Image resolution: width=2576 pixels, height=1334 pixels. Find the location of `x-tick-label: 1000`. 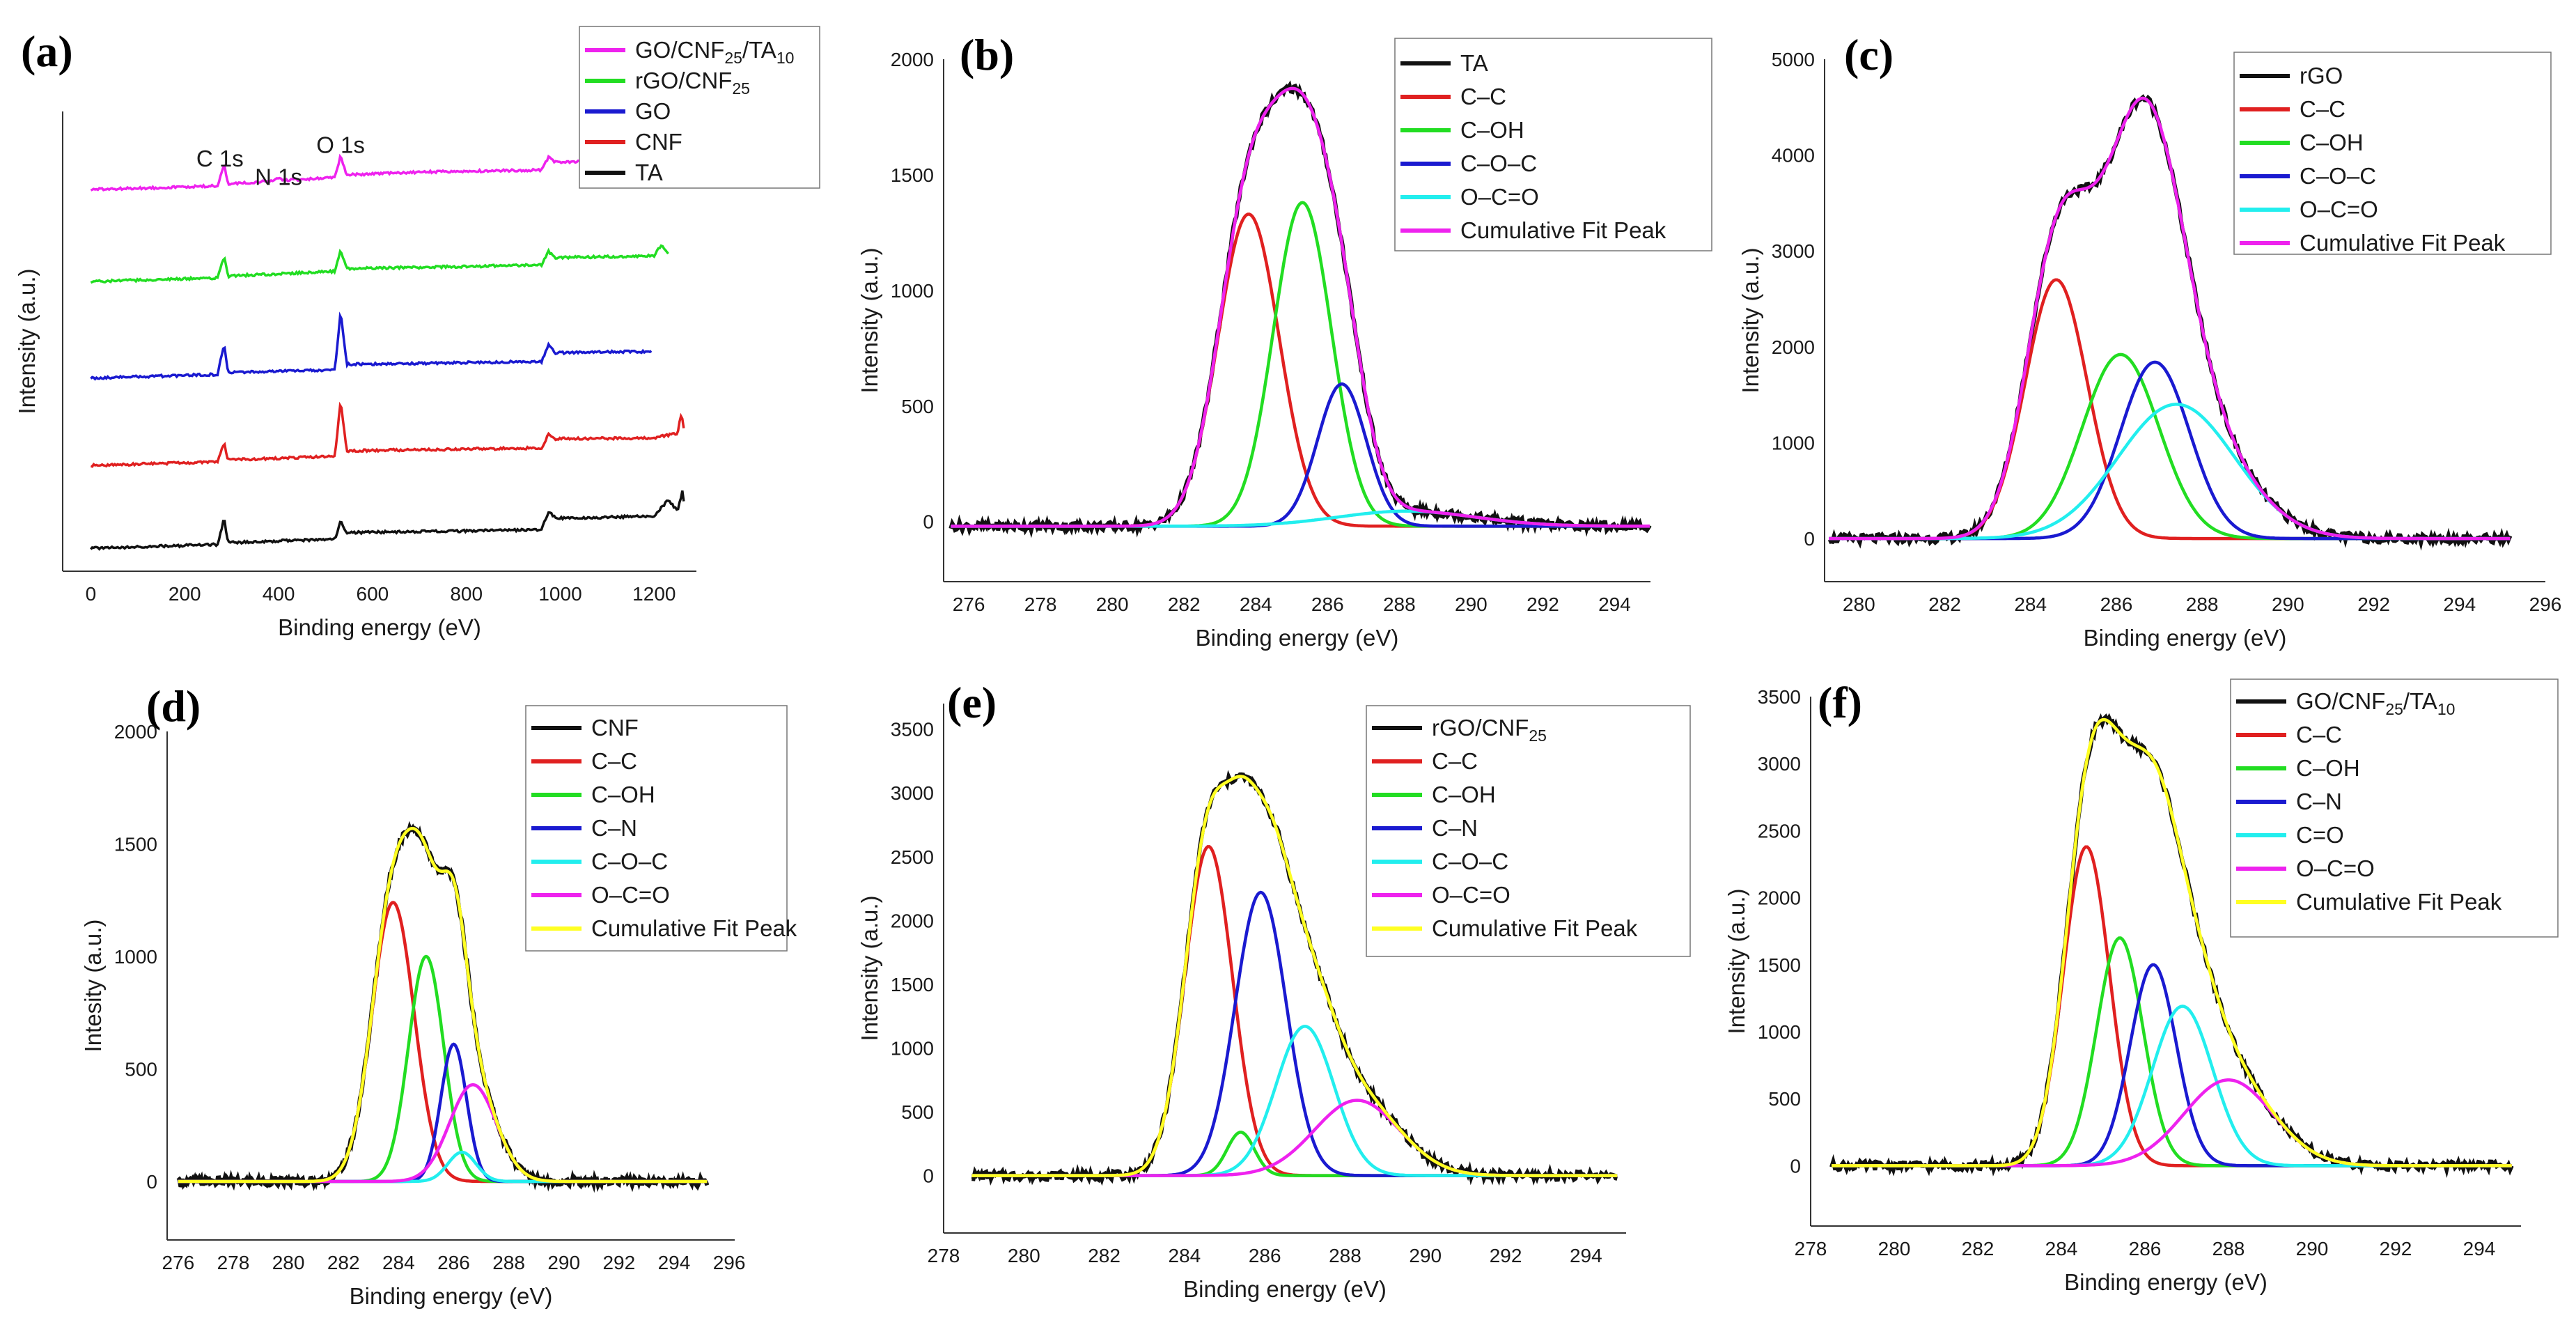

x-tick-label: 1000 is located at coordinates (559, 594).